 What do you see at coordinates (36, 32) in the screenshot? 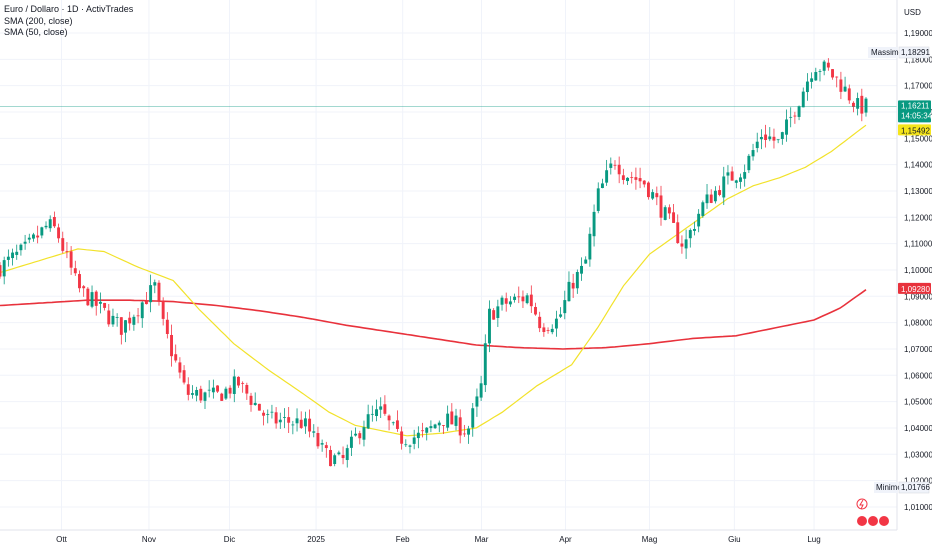
I see `sma50-legend: SMA (50, close)` at bounding box center [36, 32].